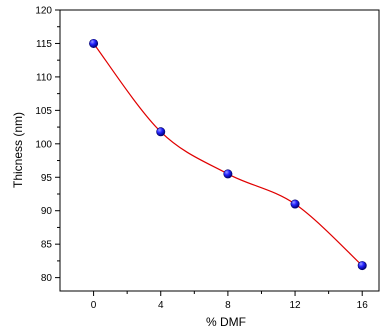 The width and height of the screenshot is (392, 331). I want to click on y-tick-label: 115, so click(44, 44).